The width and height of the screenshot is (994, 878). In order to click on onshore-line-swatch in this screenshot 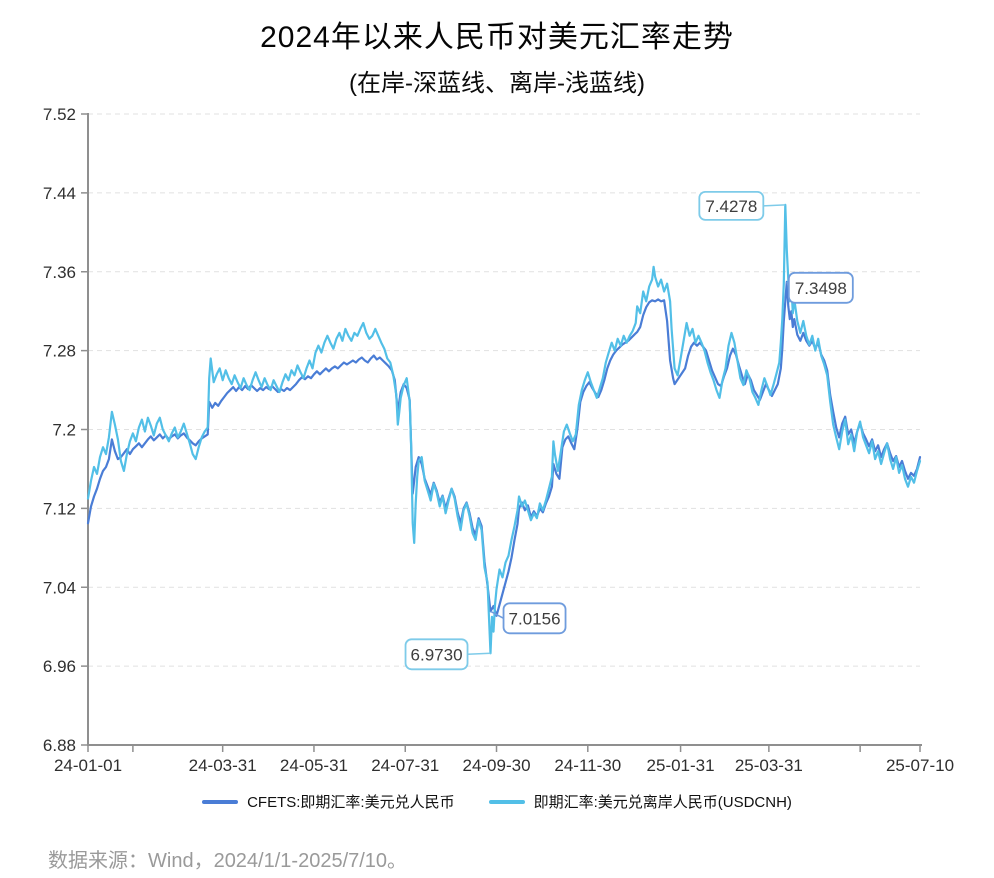, I will do `click(220, 801)`.